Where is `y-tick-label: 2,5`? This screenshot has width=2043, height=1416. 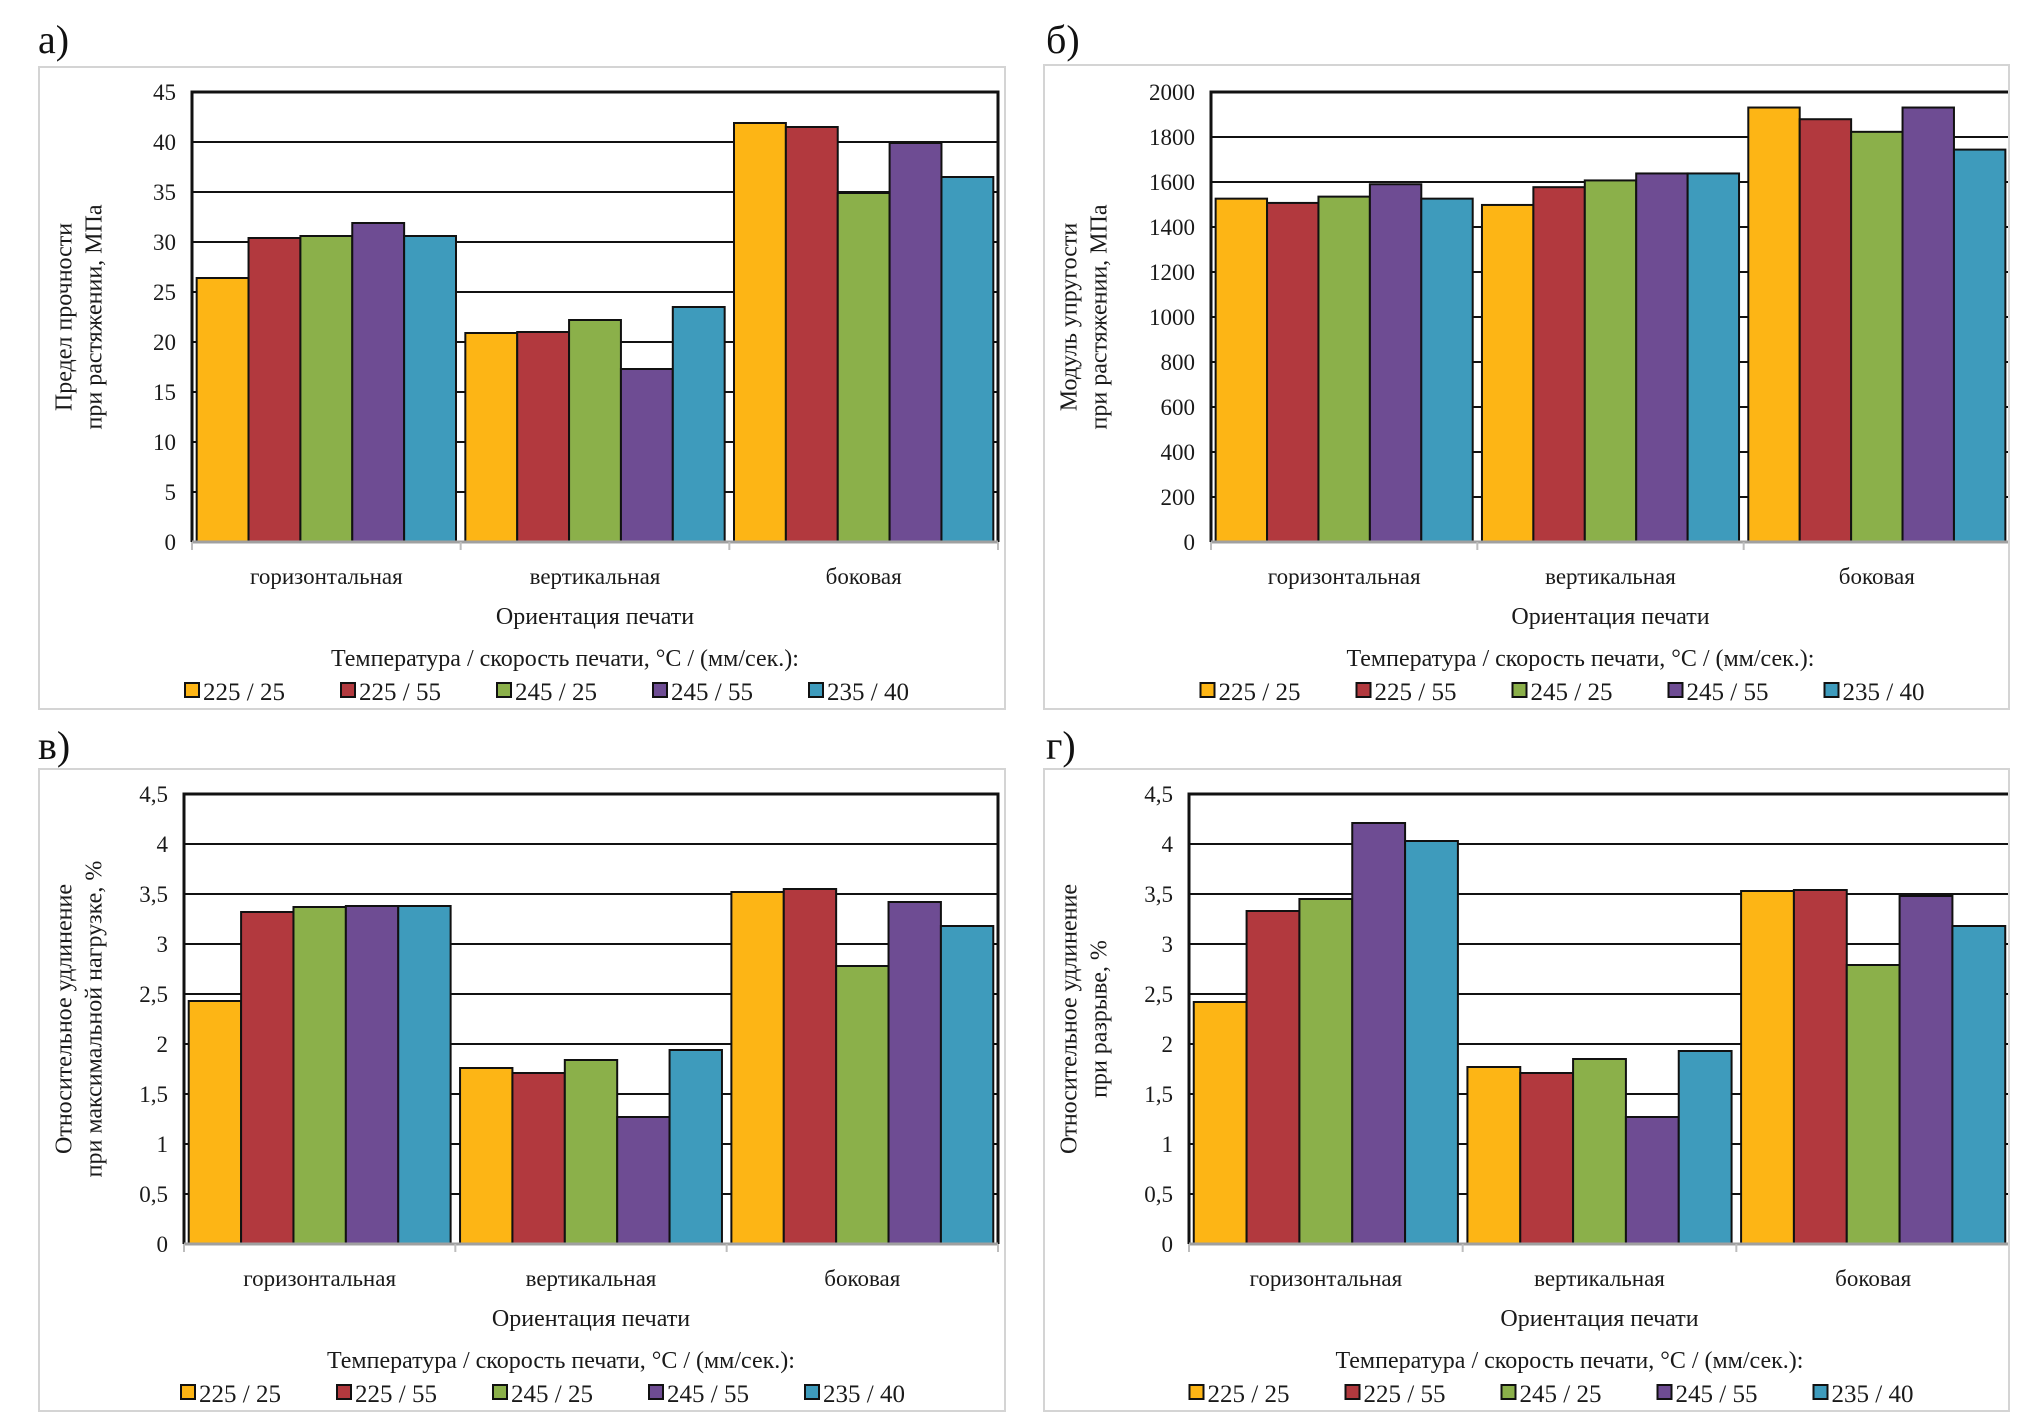
y-tick-label: 2,5 is located at coordinates (153, 994).